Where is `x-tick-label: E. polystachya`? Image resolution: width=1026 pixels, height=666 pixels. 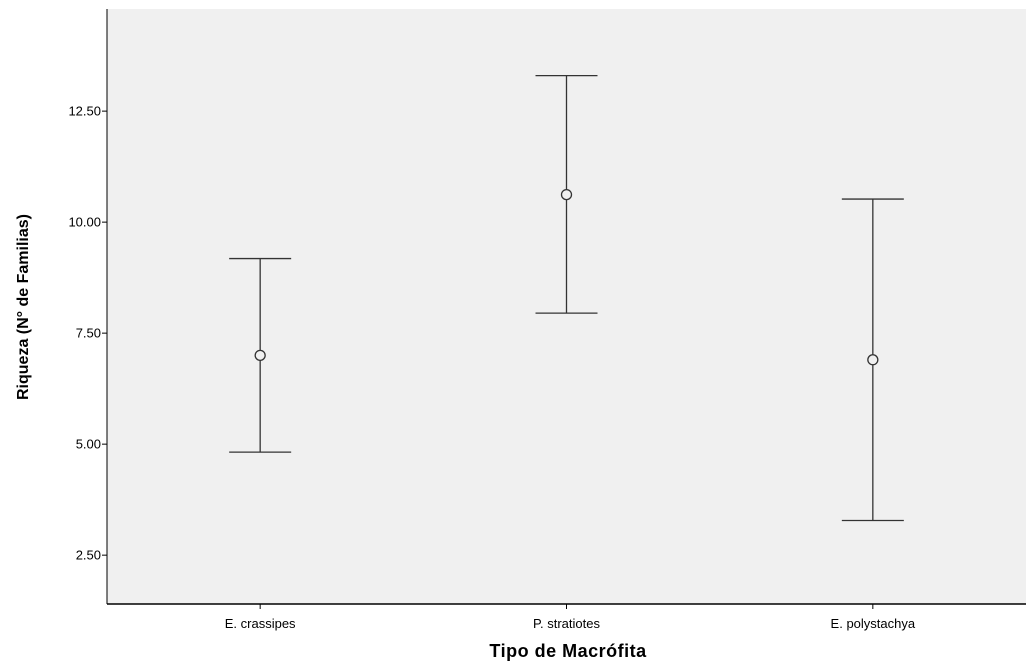 x-tick-label: E. polystachya is located at coordinates (873, 623).